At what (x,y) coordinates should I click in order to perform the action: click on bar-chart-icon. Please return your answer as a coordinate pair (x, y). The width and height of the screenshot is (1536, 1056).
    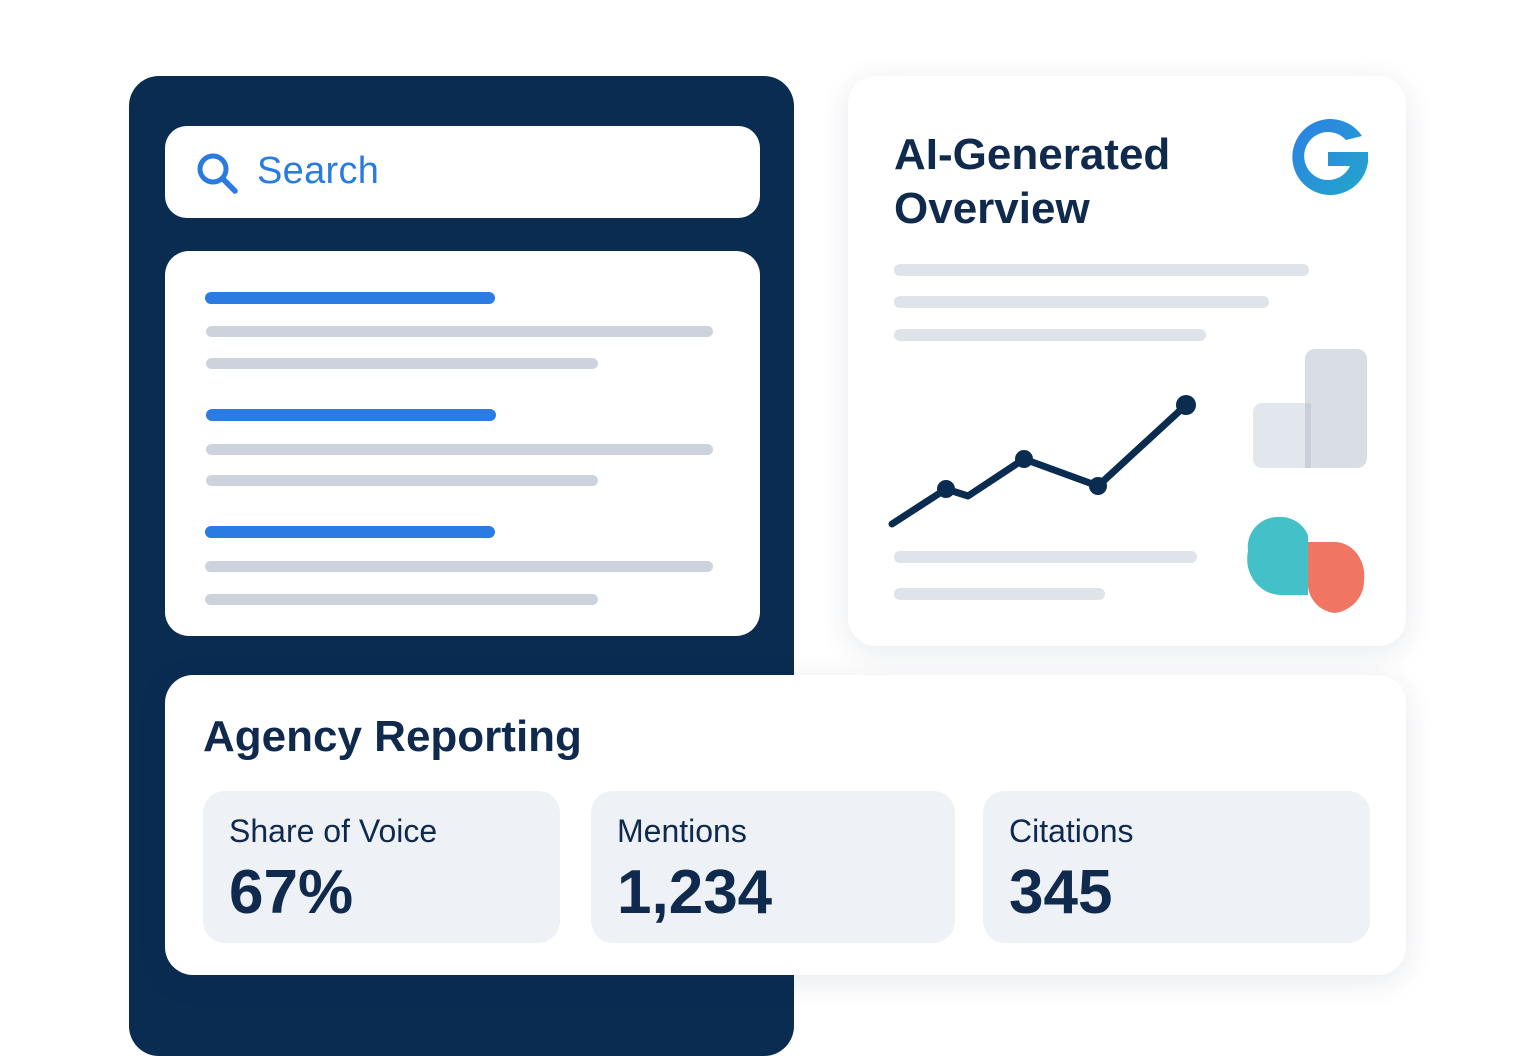
    Looking at the image, I should click on (1310, 408).